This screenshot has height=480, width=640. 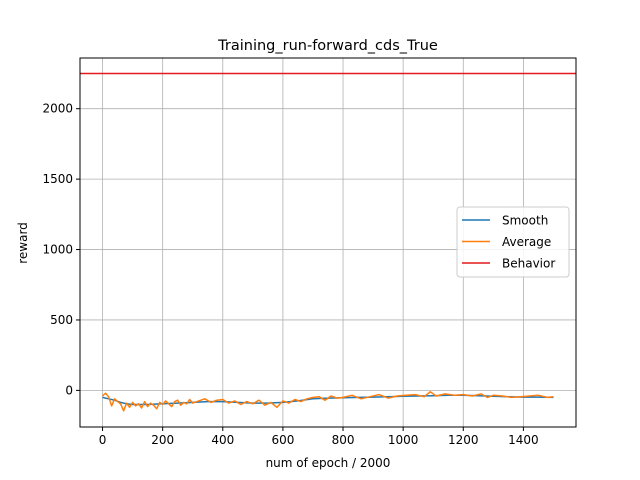 What do you see at coordinates (23, 243) in the screenshot?
I see `y-axis-label: reward` at bounding box center [23, 243].